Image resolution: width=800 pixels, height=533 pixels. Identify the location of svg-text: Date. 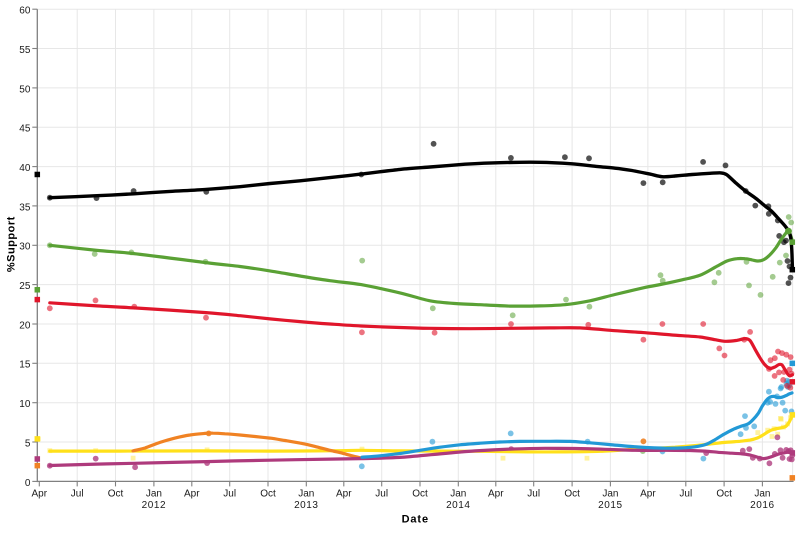
(415, 519).